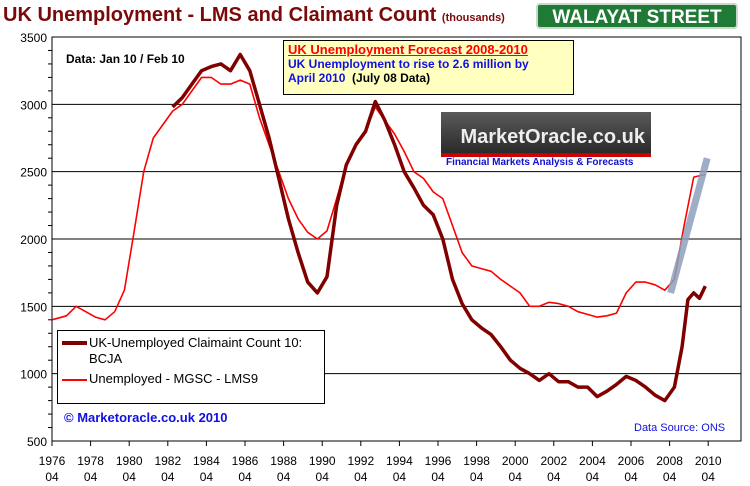 Image resolution: width=750 pixels, height=486 pixels. I want to click on y-tick-label: 1000, so click(33, 375).